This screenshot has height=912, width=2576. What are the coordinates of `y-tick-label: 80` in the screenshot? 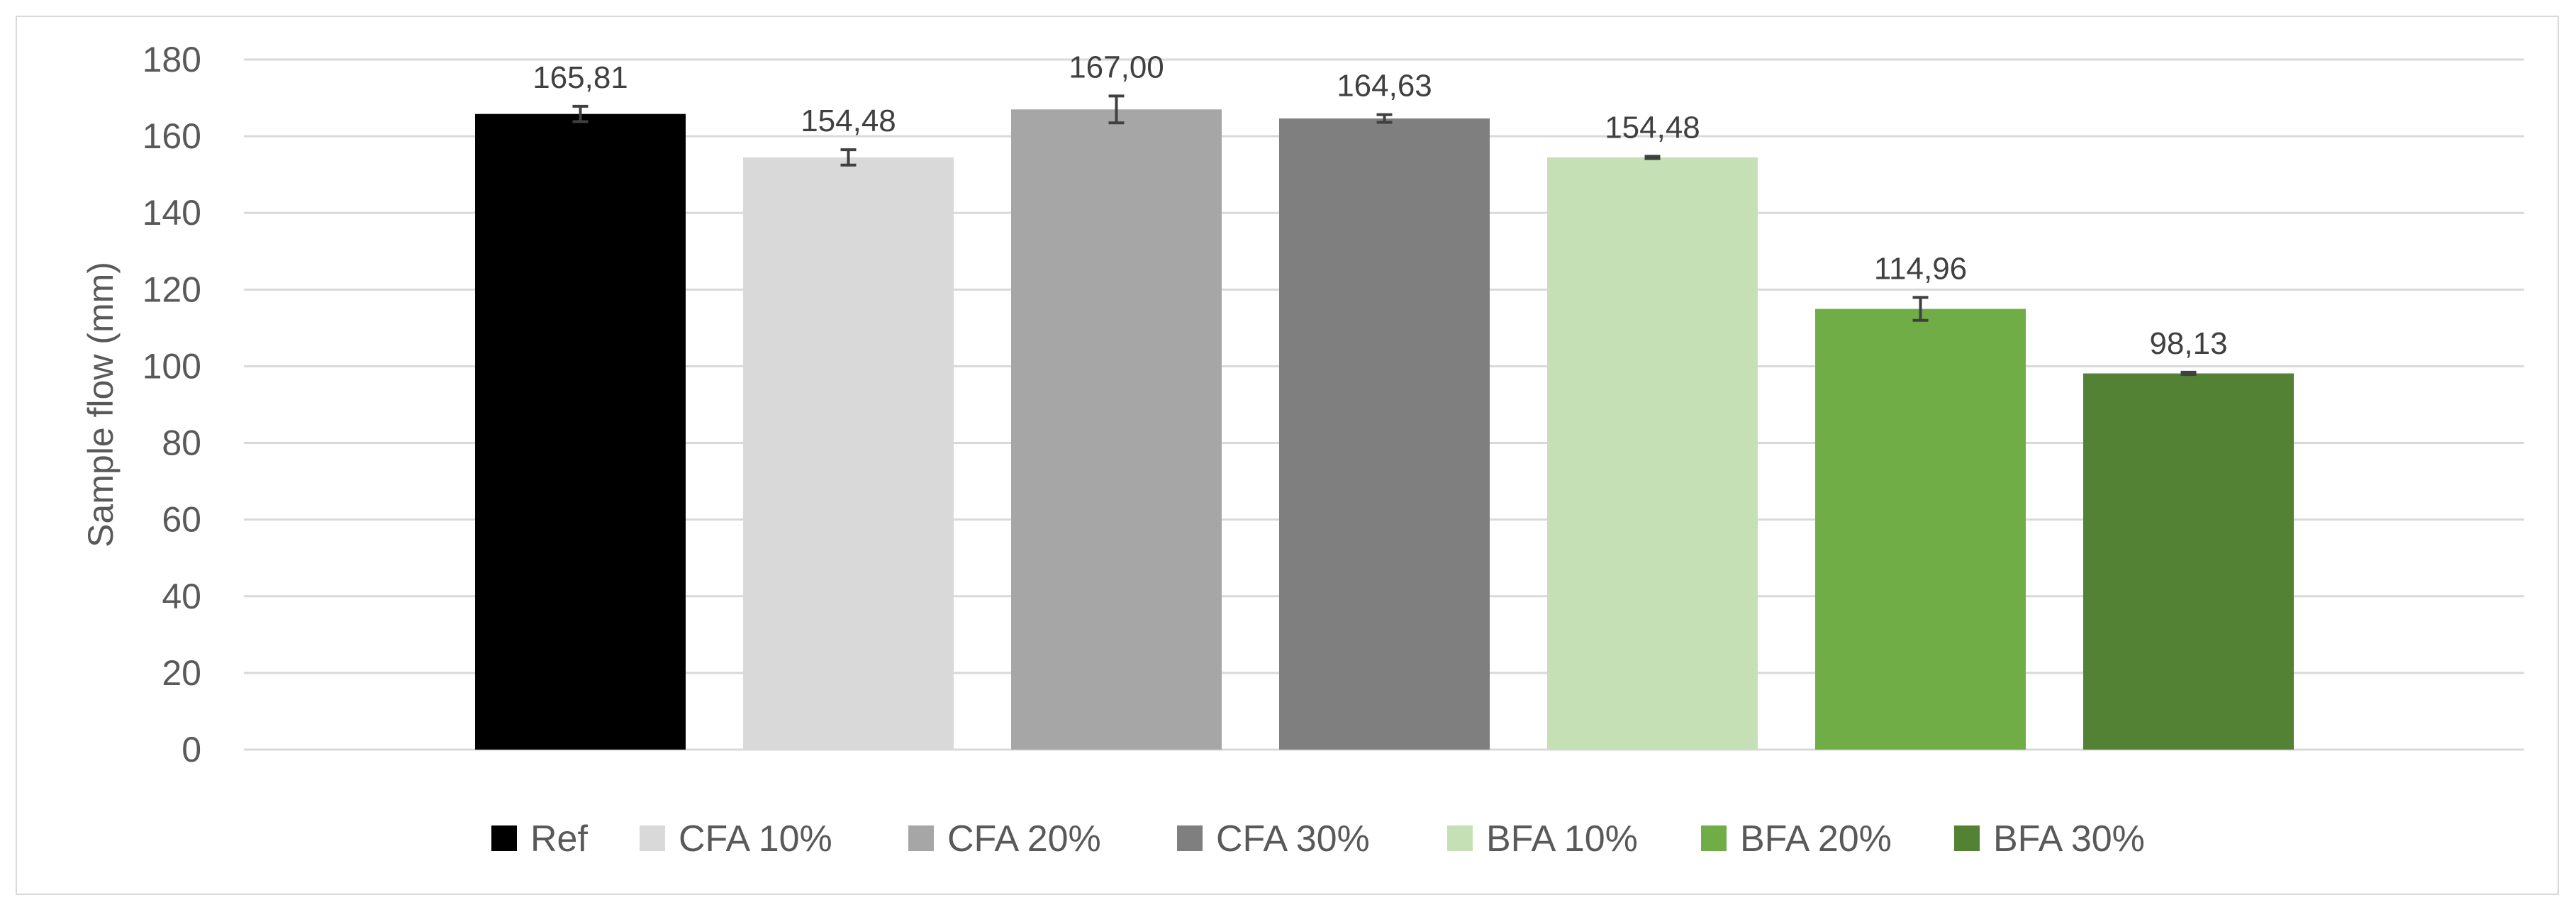 It's located at (181, 443).